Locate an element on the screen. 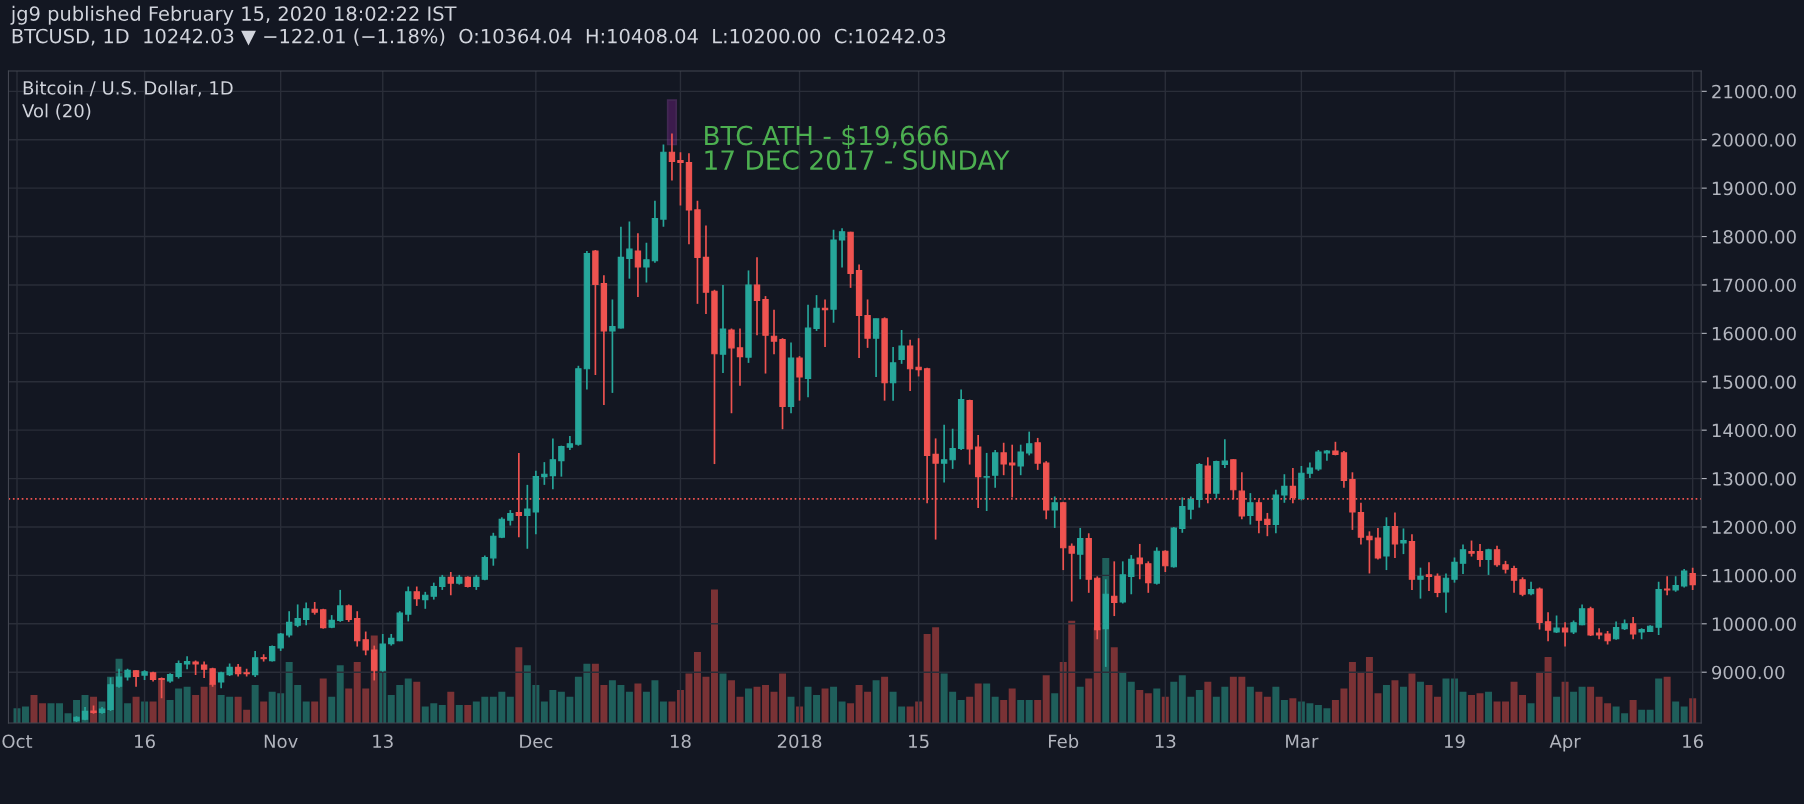 The image size is (1804, 804). annotation: Vol (20) is located at coordinates (56, 111).